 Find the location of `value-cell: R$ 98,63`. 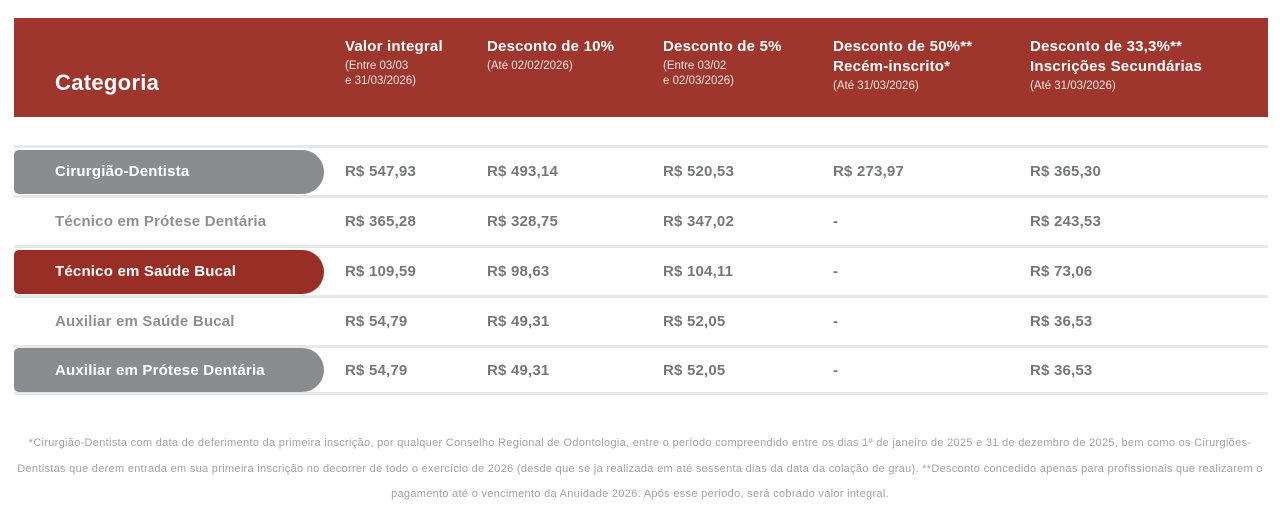

value-cell: R$ 98,63 is located at coordinates (518, 271).